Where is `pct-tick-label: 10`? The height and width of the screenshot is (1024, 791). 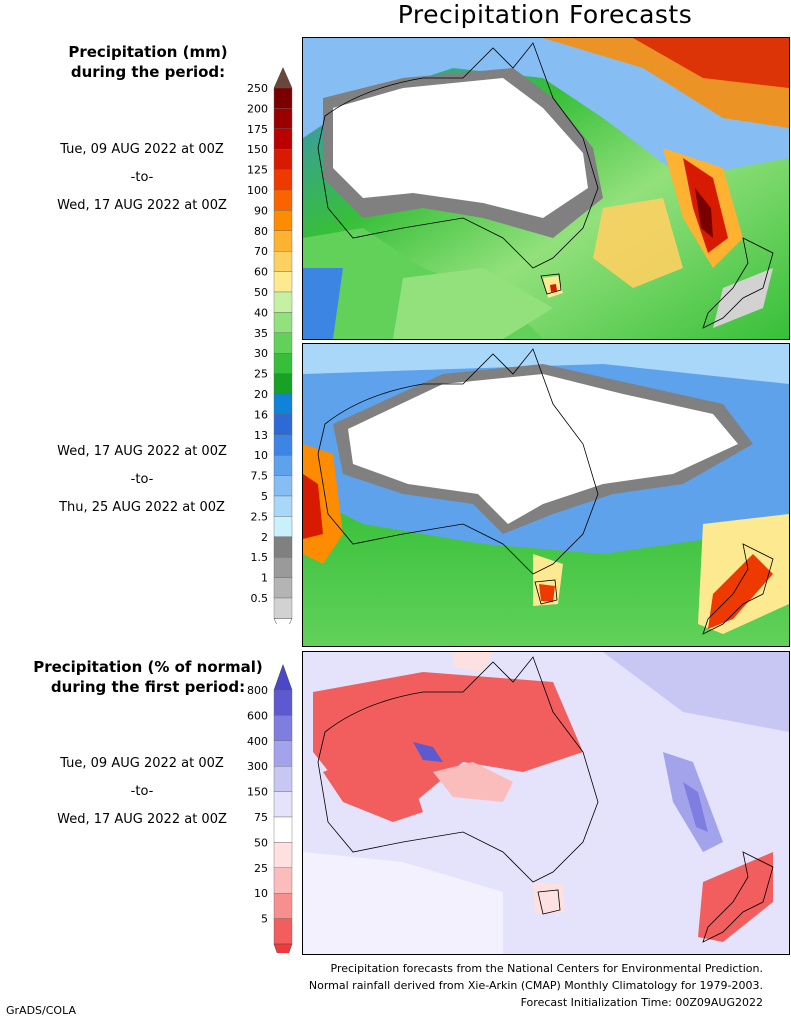 pct-tick-label: 10 is located at coordinates (261, 893).